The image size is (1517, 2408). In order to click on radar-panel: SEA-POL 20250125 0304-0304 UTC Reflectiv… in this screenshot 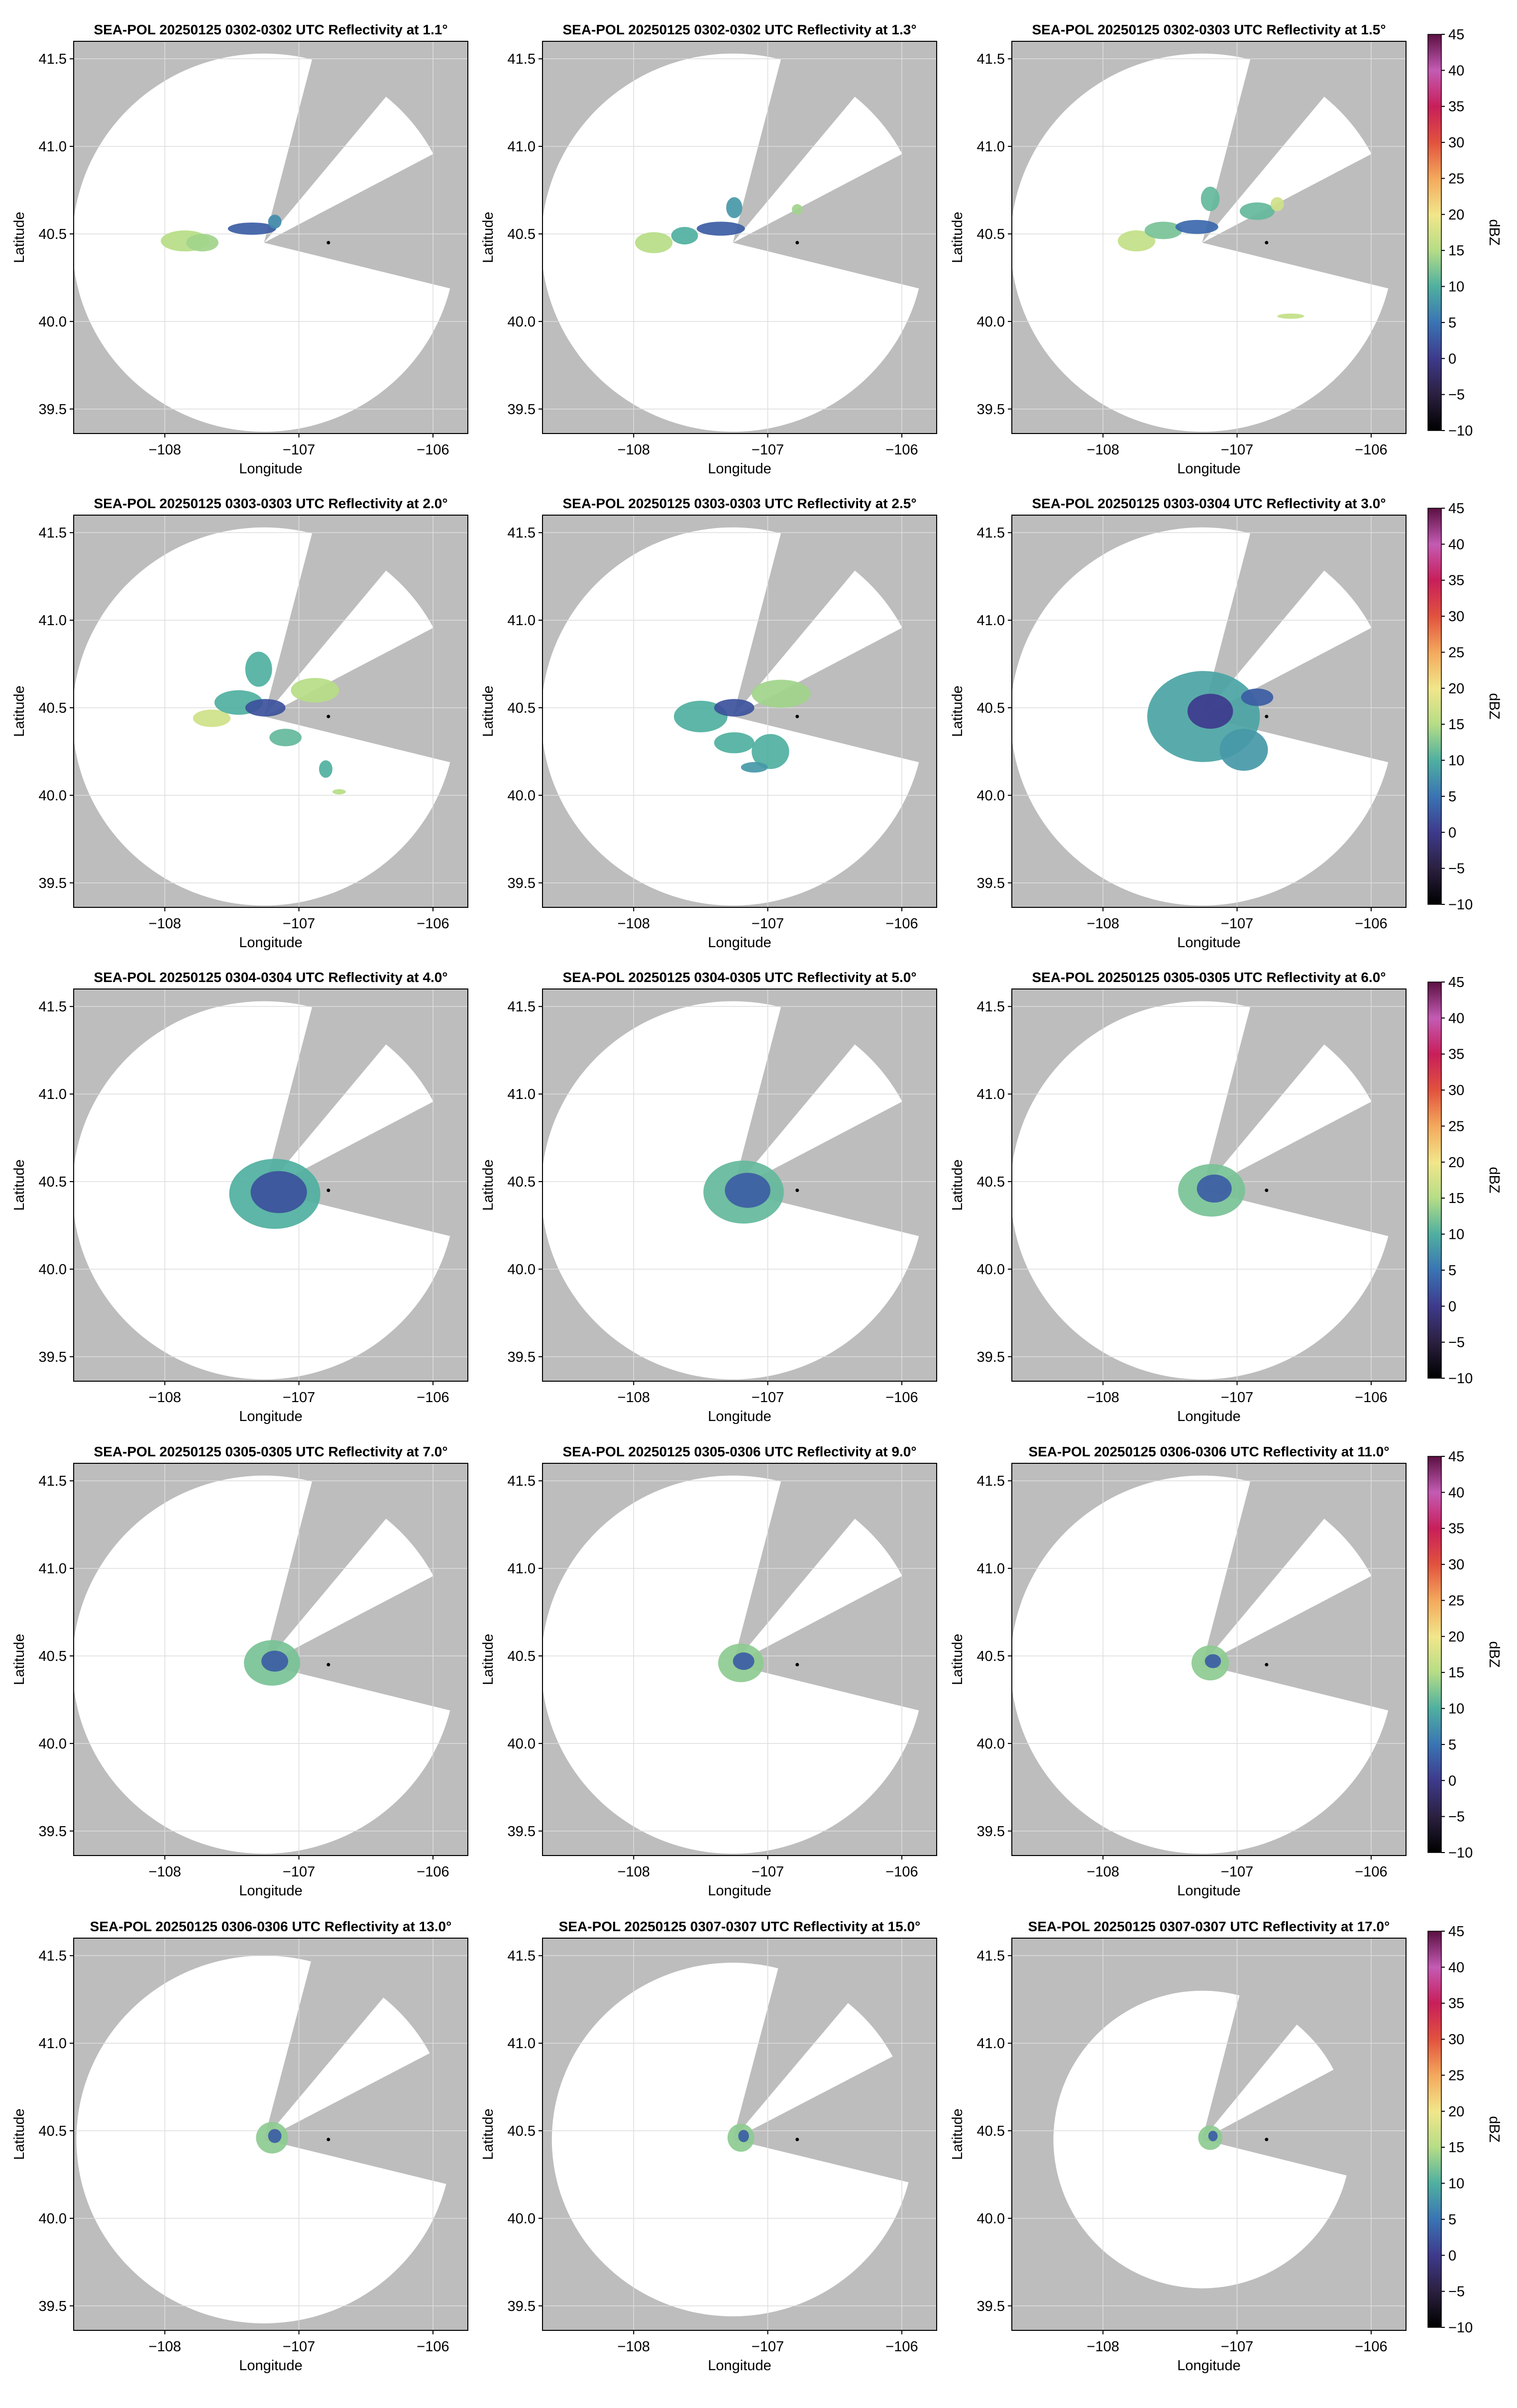, I will do `click(240, 1197)`.